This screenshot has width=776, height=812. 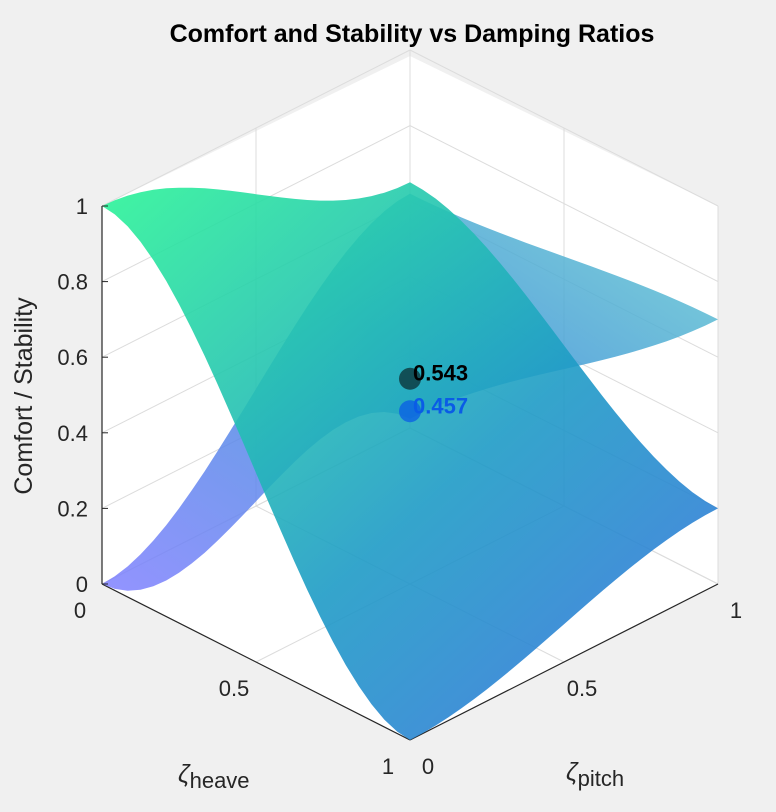 What do you see at coordinates (234, 688) in the screenshot?
I see `x-tick-label-1: 0.5` at bounding box center [234, 688].